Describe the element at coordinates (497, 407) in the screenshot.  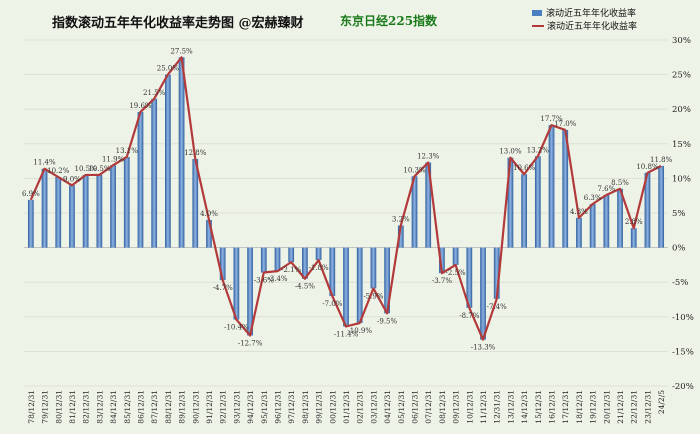
I see `x-tick-label: 12/31/31` at that location.